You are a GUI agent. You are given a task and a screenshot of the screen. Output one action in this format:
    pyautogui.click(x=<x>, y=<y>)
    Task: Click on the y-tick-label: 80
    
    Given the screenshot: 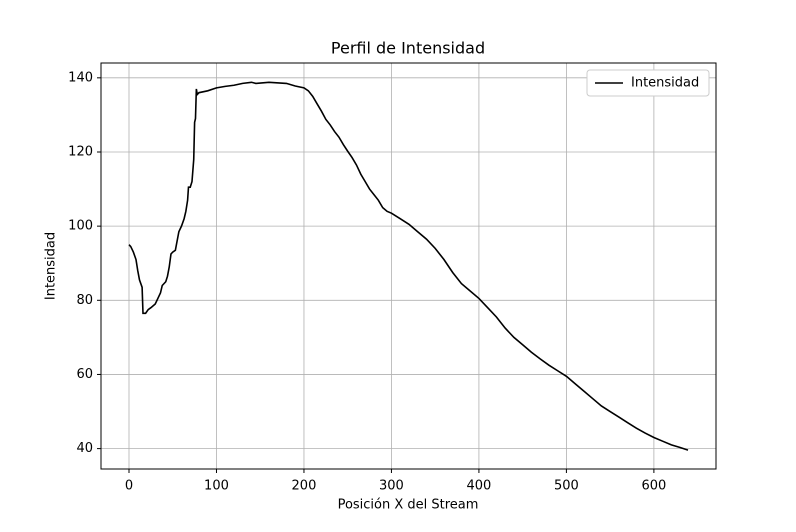 What is the action you would take?
    pyautogui.click(x=84, y=300)
    